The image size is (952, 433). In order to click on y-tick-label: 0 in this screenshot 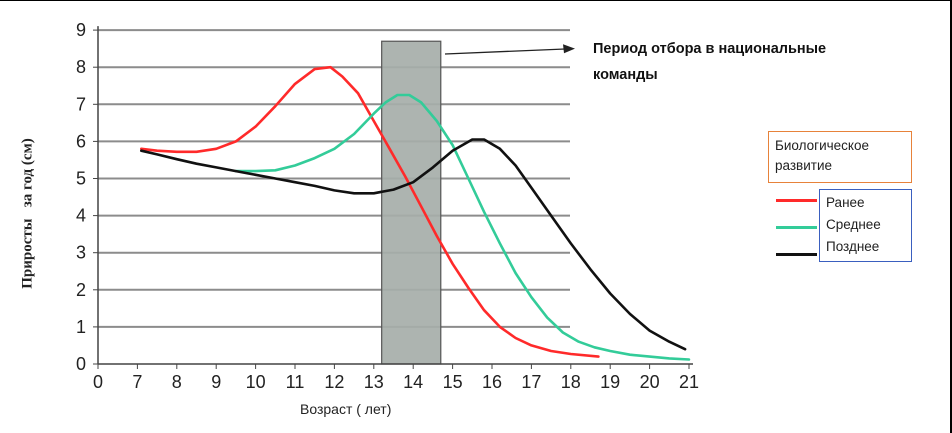, I will do `click(81, 364)`.